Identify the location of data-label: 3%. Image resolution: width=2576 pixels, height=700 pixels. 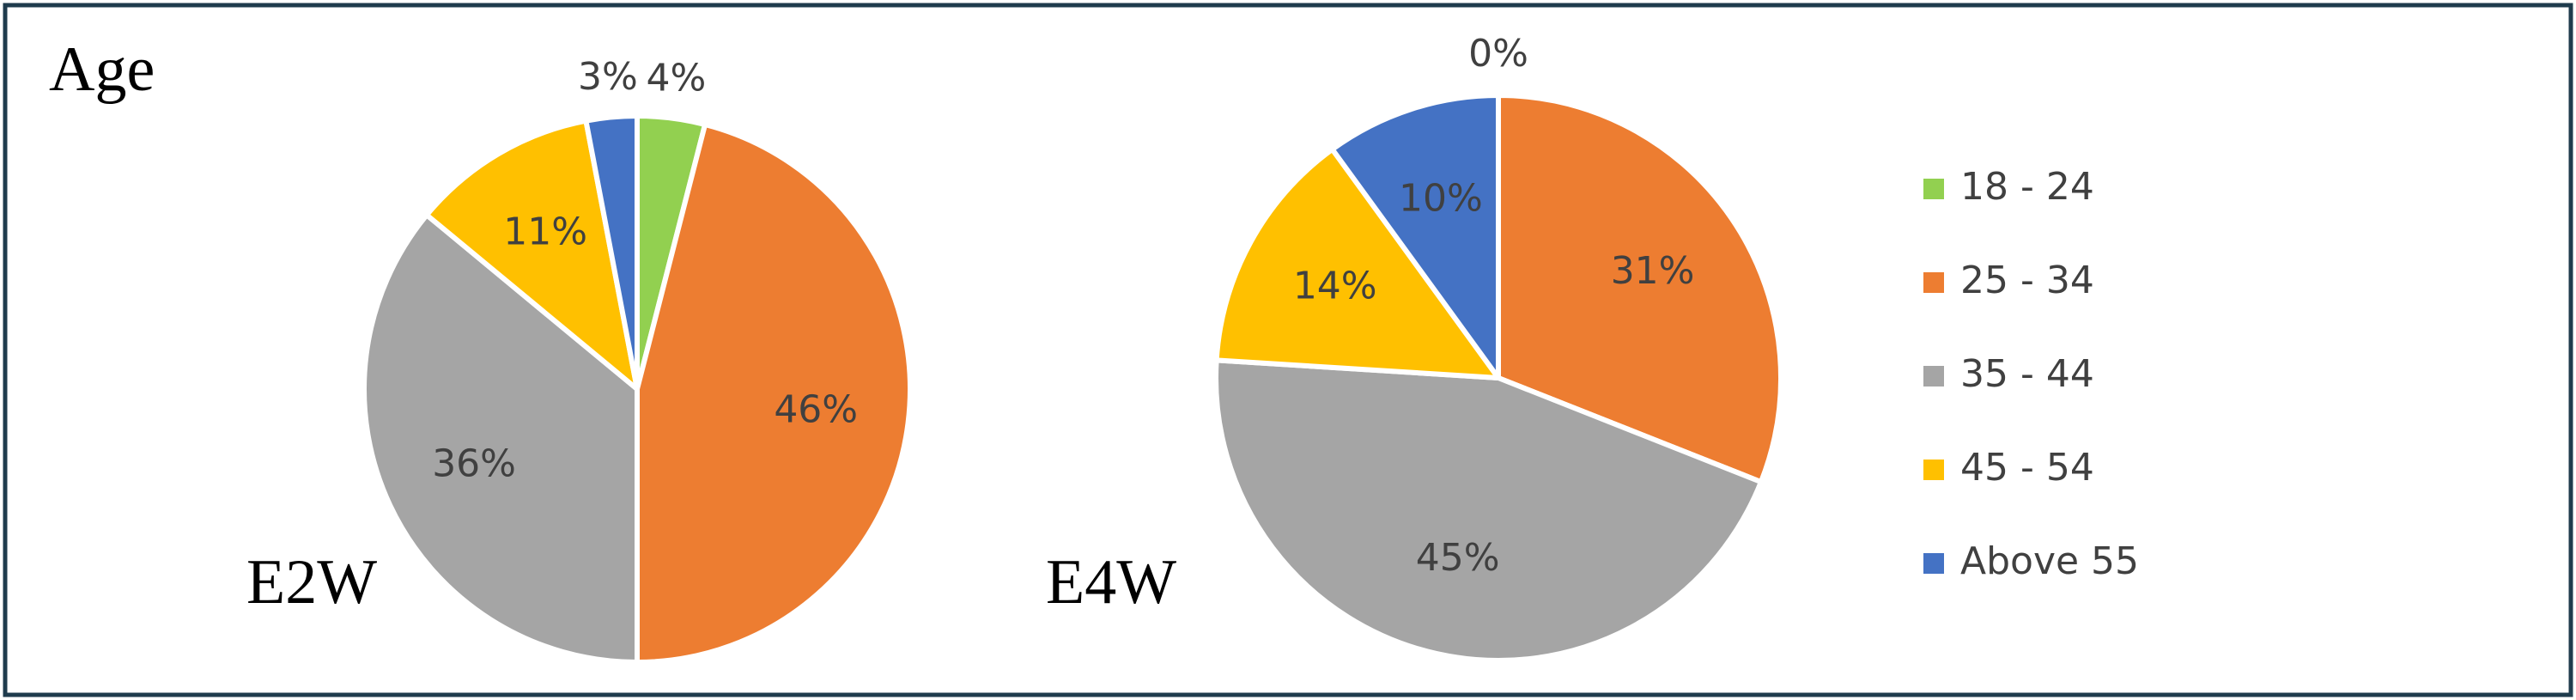
(608, 77).